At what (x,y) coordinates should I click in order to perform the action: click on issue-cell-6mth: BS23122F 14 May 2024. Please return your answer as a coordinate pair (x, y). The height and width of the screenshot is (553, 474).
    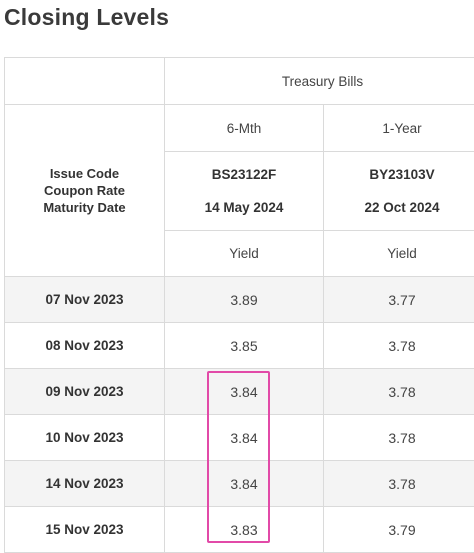
    Looking at the image, I should click on (244, 191).